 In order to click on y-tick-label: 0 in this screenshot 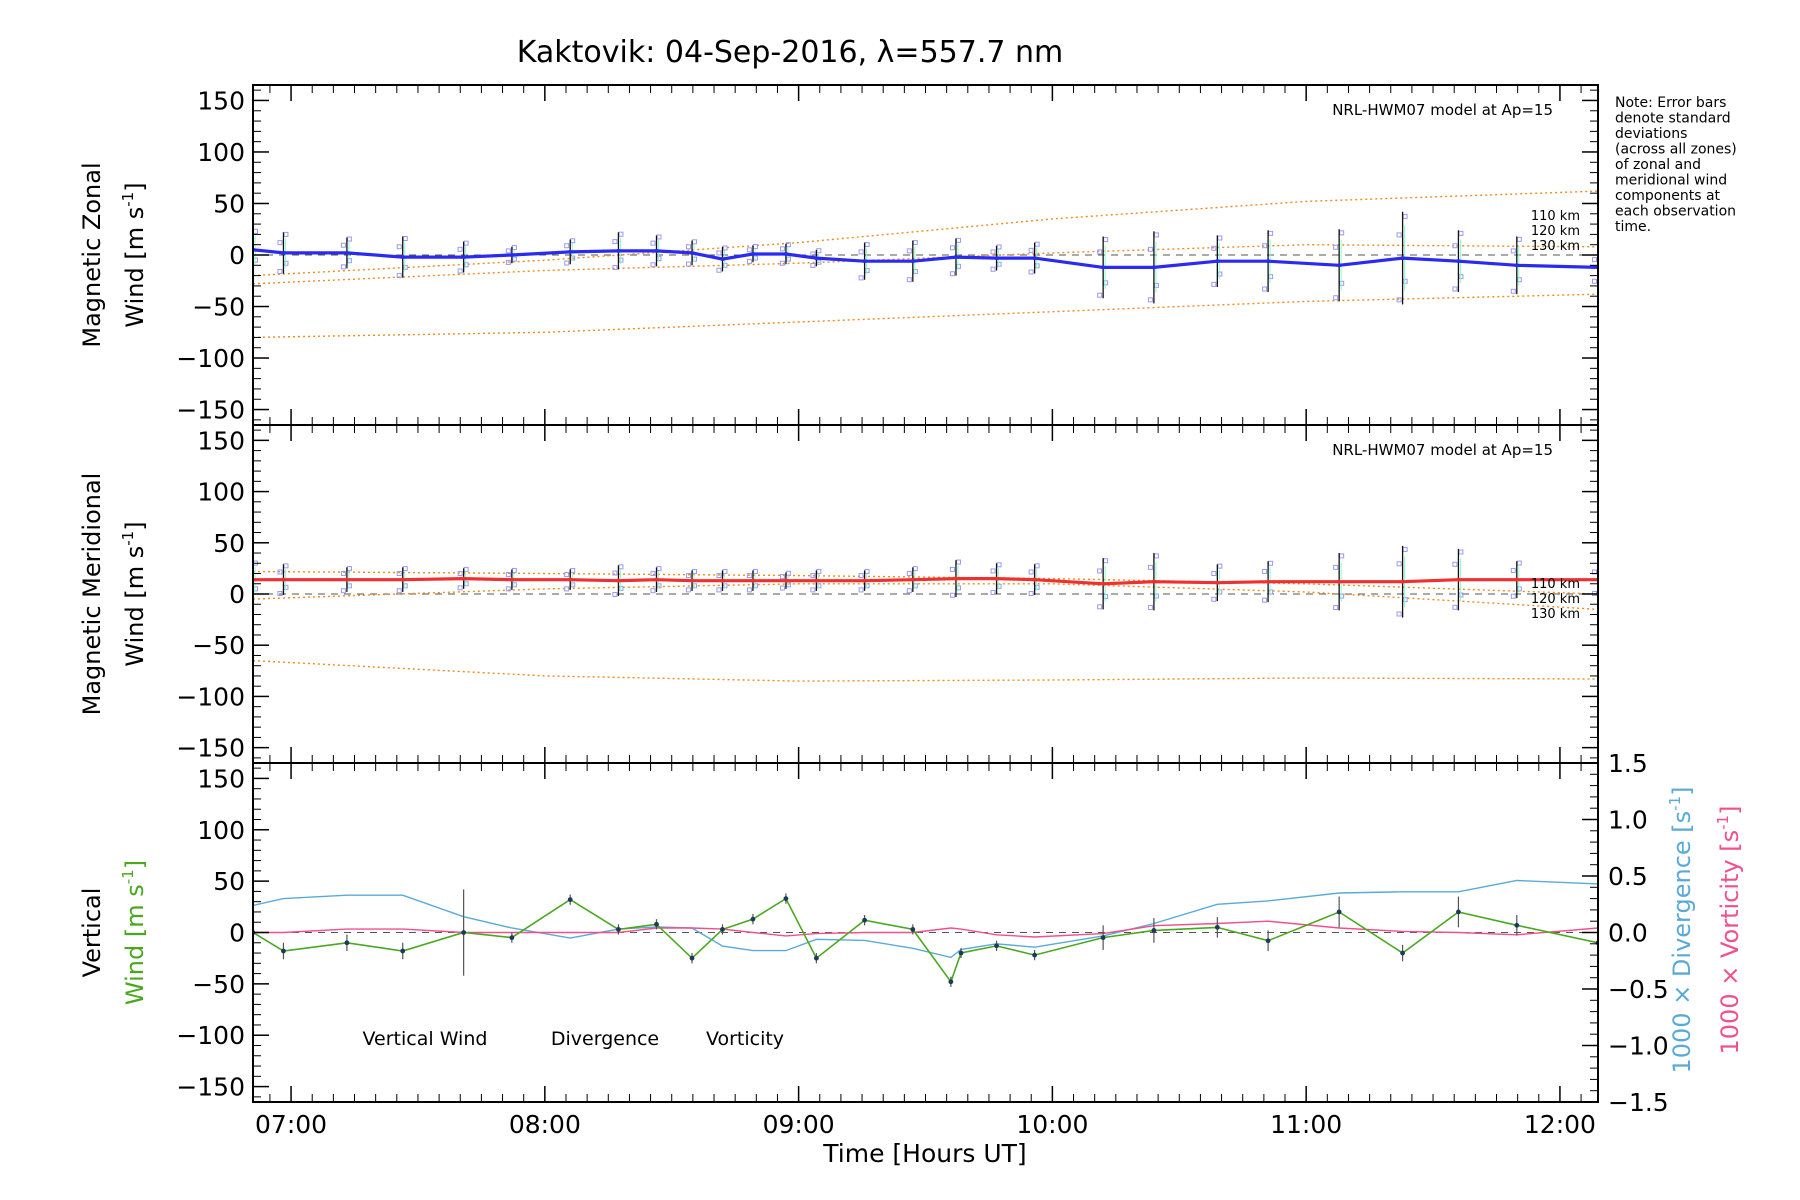, I will do `click(237, 933)`.